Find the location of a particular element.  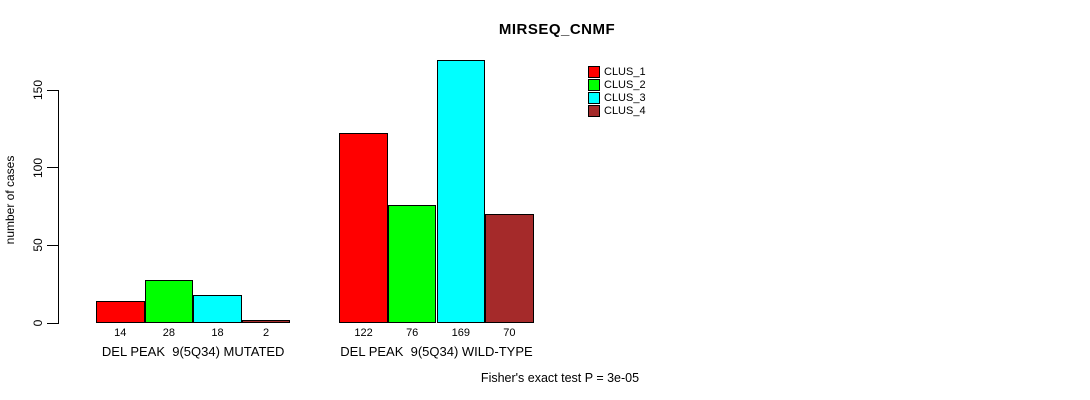

bar-value-label: 18 is located at coordinates (217, 333).